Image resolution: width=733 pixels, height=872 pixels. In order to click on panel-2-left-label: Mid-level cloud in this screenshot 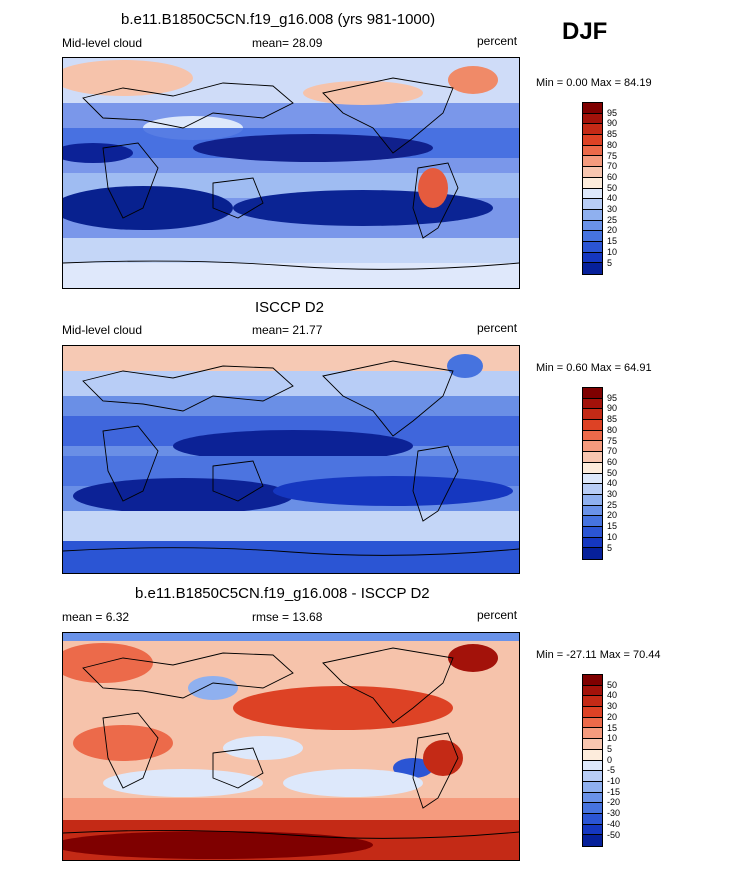, I will do `click(102, 330)`.